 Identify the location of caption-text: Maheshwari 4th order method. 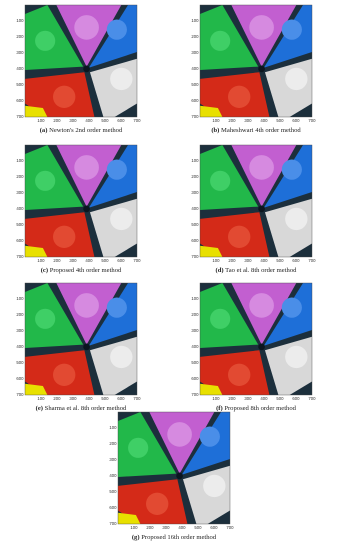
(261, 130).